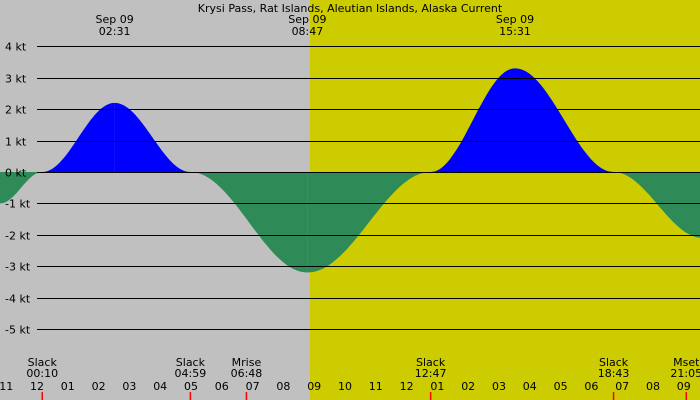 The image size is (700, 400). I want to click on y-tick-label: -4 kt, so click(18, 299).